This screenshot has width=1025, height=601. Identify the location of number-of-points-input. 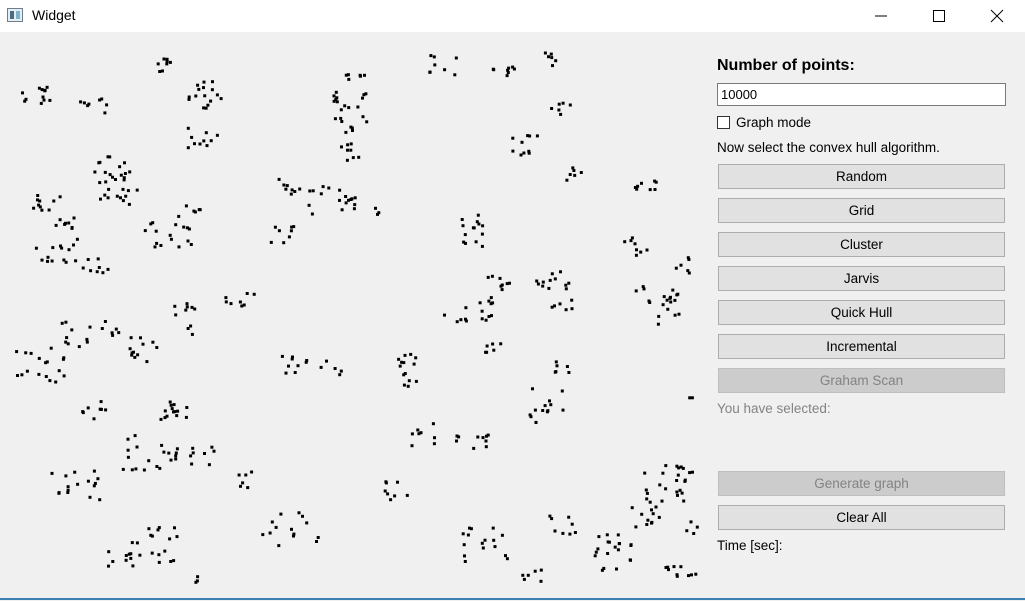
(861, 94).